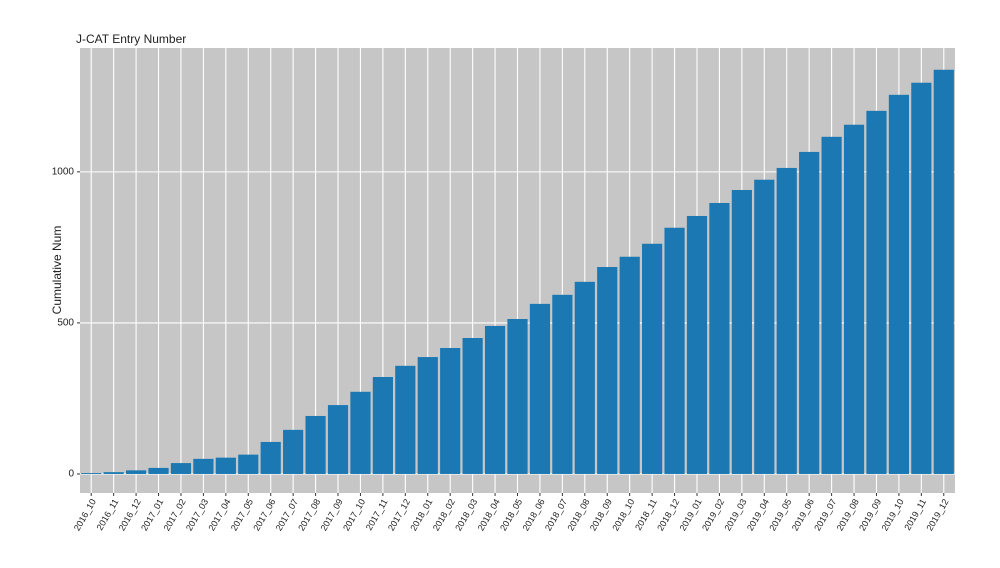 The width and height of the screenshot is (1000, 568). Describe the element at coordinates (71, 474) in the screenshot. I see `y-tick-label: 0` at that location.